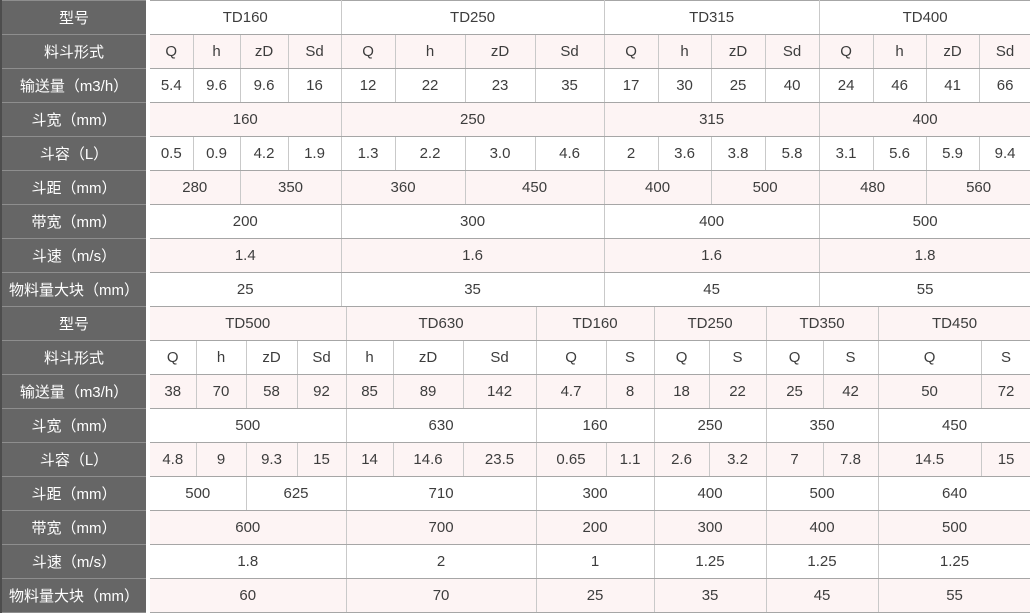  I want to click on value-cell: 5.8, so click(792, 153).